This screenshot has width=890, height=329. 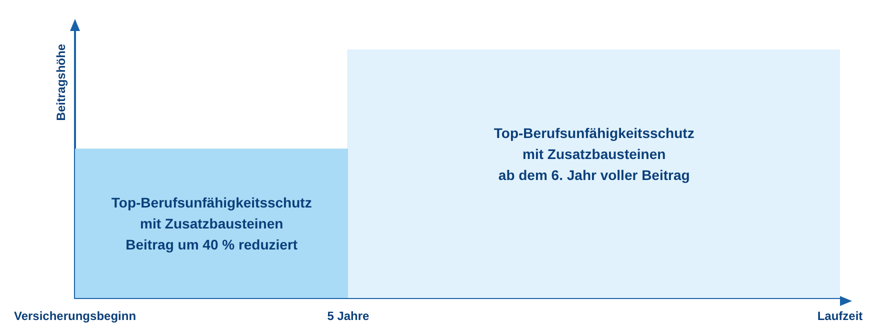 I want to click on x-tick-label: 5 Jahre, so click(x=348, y=316).